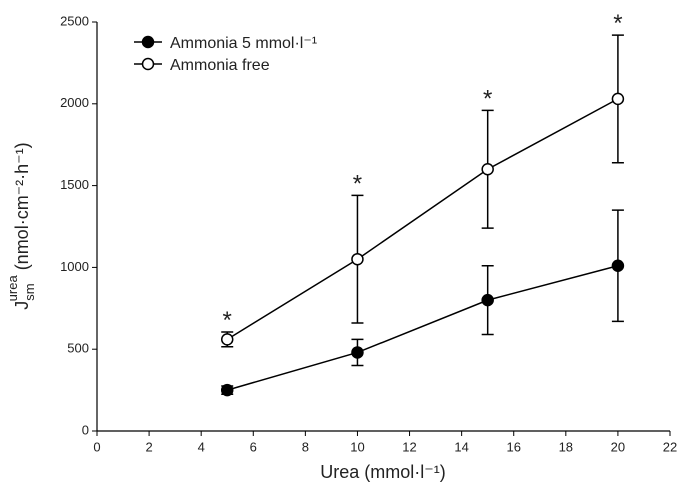  Describe the element at coordinates (220, 65) in the screenshot. I see `legend-label: Ammonia free` at that location.